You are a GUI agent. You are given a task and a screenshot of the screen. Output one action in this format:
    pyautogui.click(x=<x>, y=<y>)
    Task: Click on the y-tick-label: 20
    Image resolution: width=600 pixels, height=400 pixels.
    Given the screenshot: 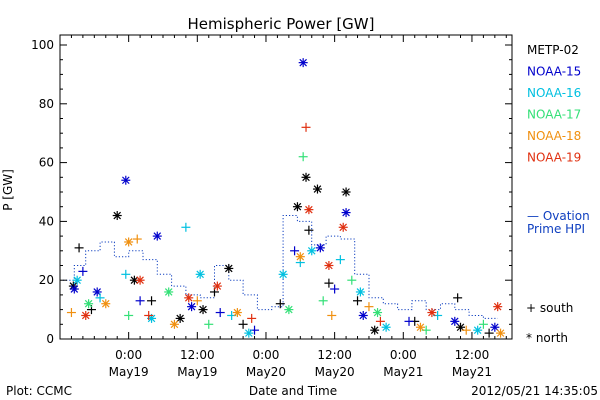 What is the action you would take?
    pyautogui.click(x=46, y=280)
    